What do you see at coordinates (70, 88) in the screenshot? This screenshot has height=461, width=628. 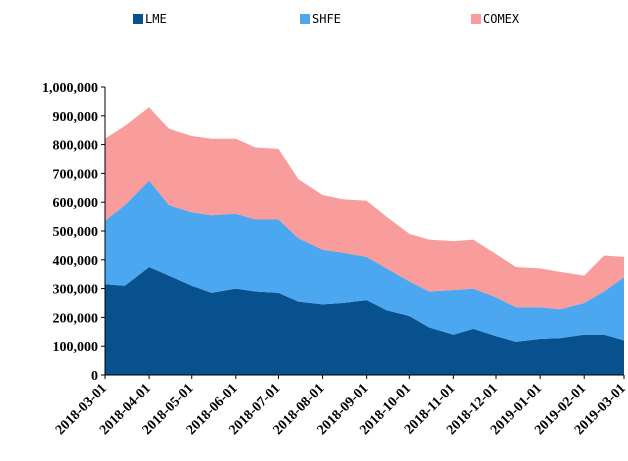 I see `y-tick-label: 1,000,000` at bounding box center [70, 88].